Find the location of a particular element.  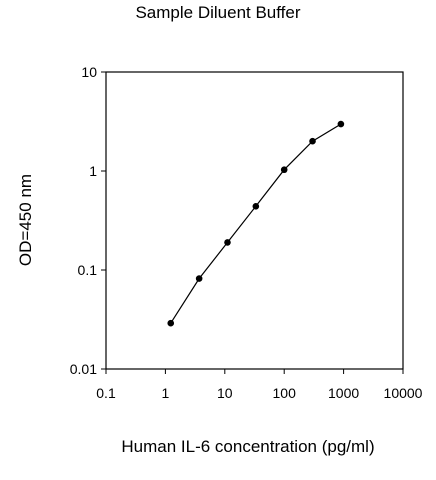

y-tick-label: 0.01 is located at coordinates (83, 369).